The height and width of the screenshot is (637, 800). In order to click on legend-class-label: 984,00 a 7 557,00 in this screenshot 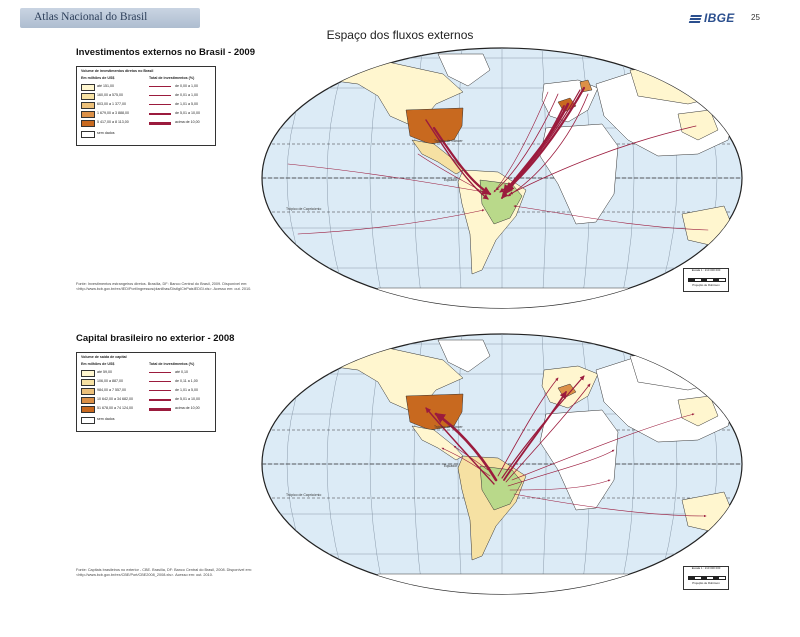, I will do `click(111, 390)`.